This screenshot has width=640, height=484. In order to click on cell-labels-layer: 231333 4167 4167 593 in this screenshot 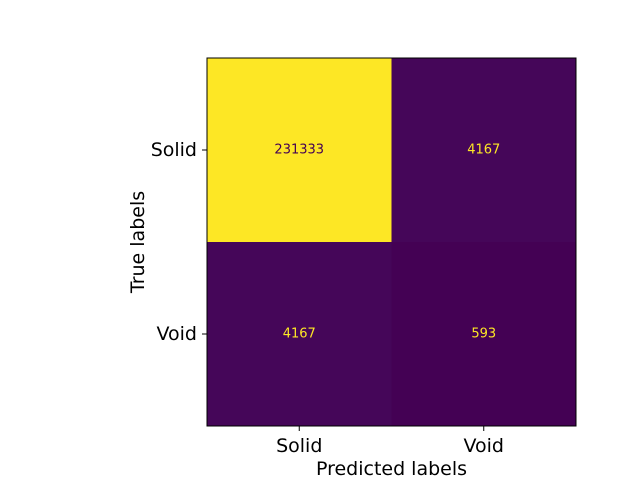, I will do `click(387, 242)`.